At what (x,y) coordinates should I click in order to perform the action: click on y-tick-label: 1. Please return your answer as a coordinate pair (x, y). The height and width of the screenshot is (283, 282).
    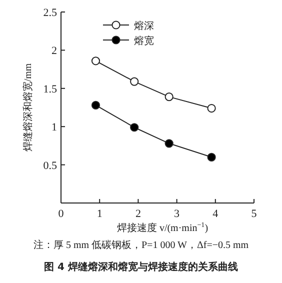
    Looking at the image, I should click on (54, 128).